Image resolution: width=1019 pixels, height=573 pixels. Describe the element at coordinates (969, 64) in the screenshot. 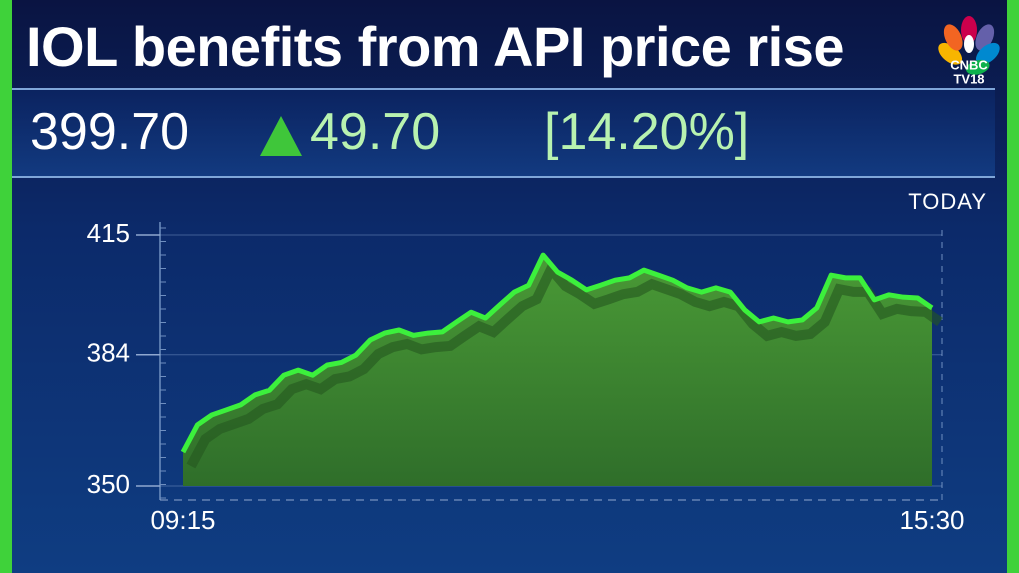

I see `logo-text: CNBC` at that location.